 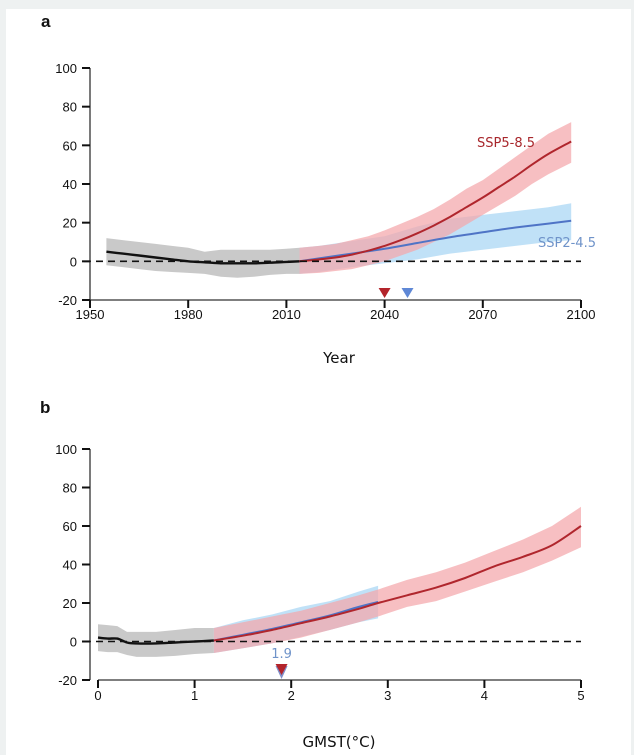 I want to click on panel-label-a: a, so click(x=46, y=21).